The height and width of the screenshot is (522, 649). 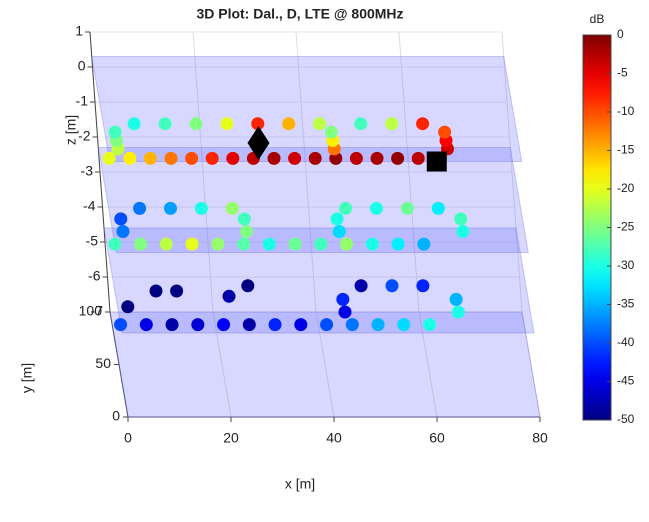 I want to click on chart-title: 3D Plot: Dal., D, LTE @ 800MHz, so click(x=299, y=14).